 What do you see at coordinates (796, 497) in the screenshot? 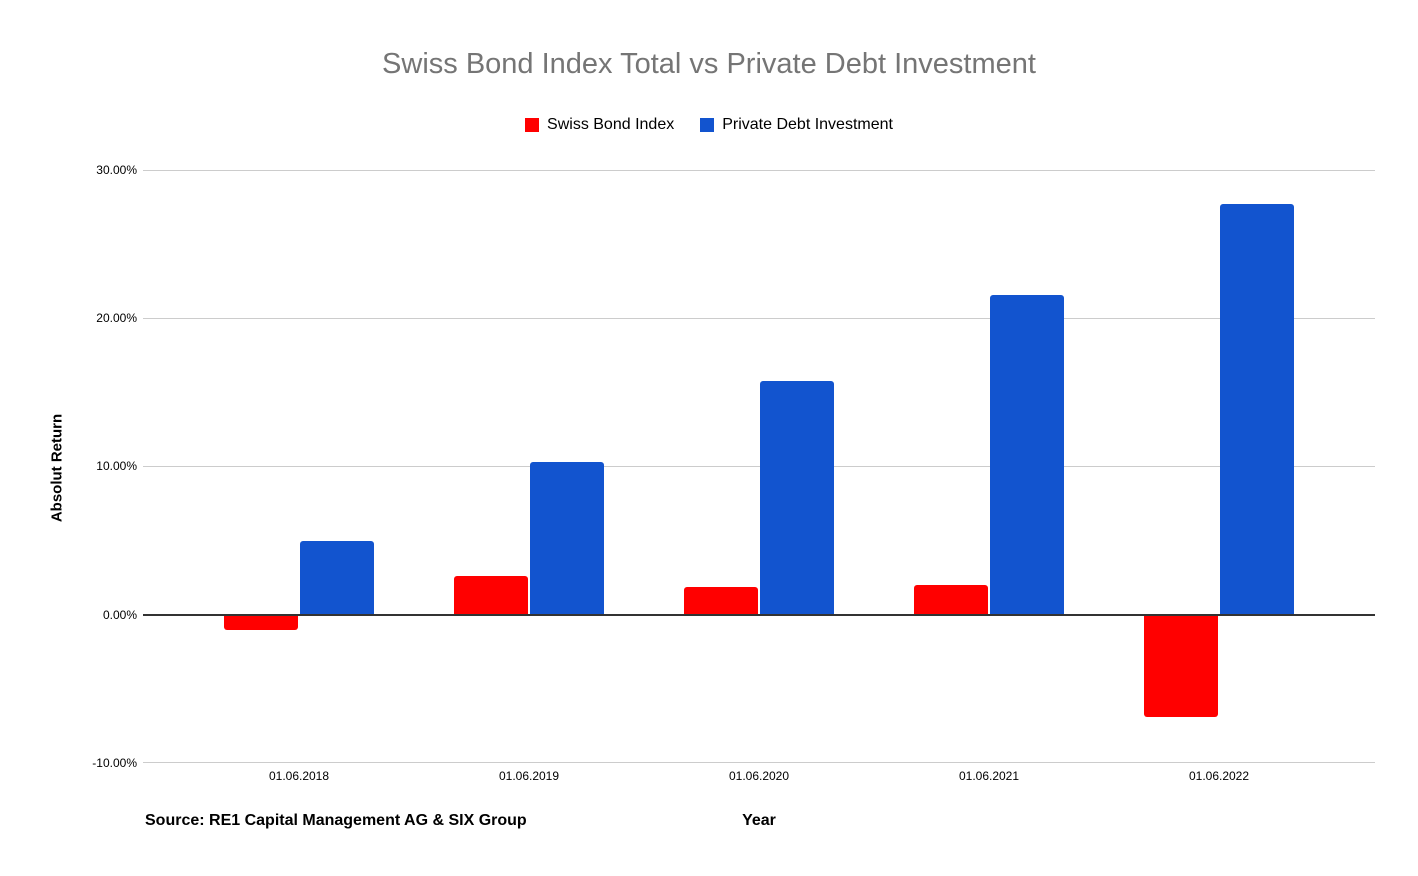
I see `bar-private-debt-investment-01-06-2020` at bounding box center [796, 497].